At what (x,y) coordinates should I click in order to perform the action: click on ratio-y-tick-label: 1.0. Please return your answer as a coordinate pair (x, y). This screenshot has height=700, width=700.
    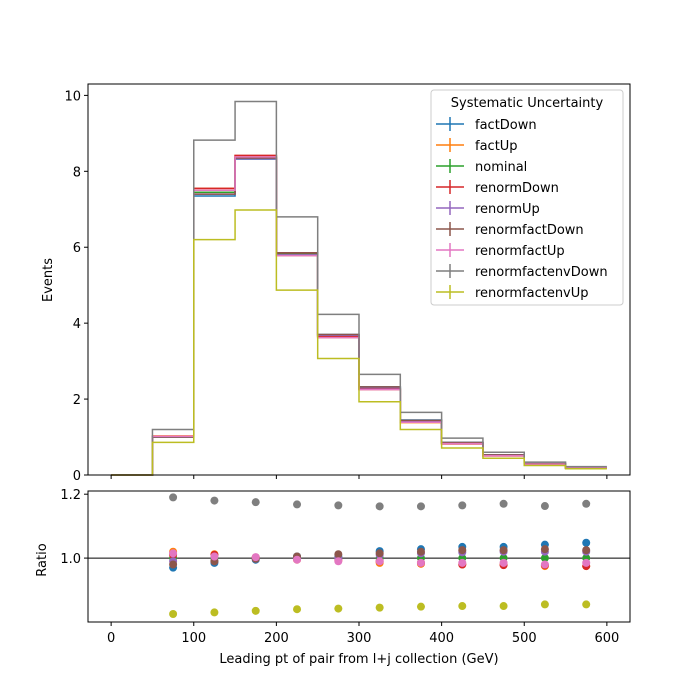
    Looking at the image, I should click on (70, 559).